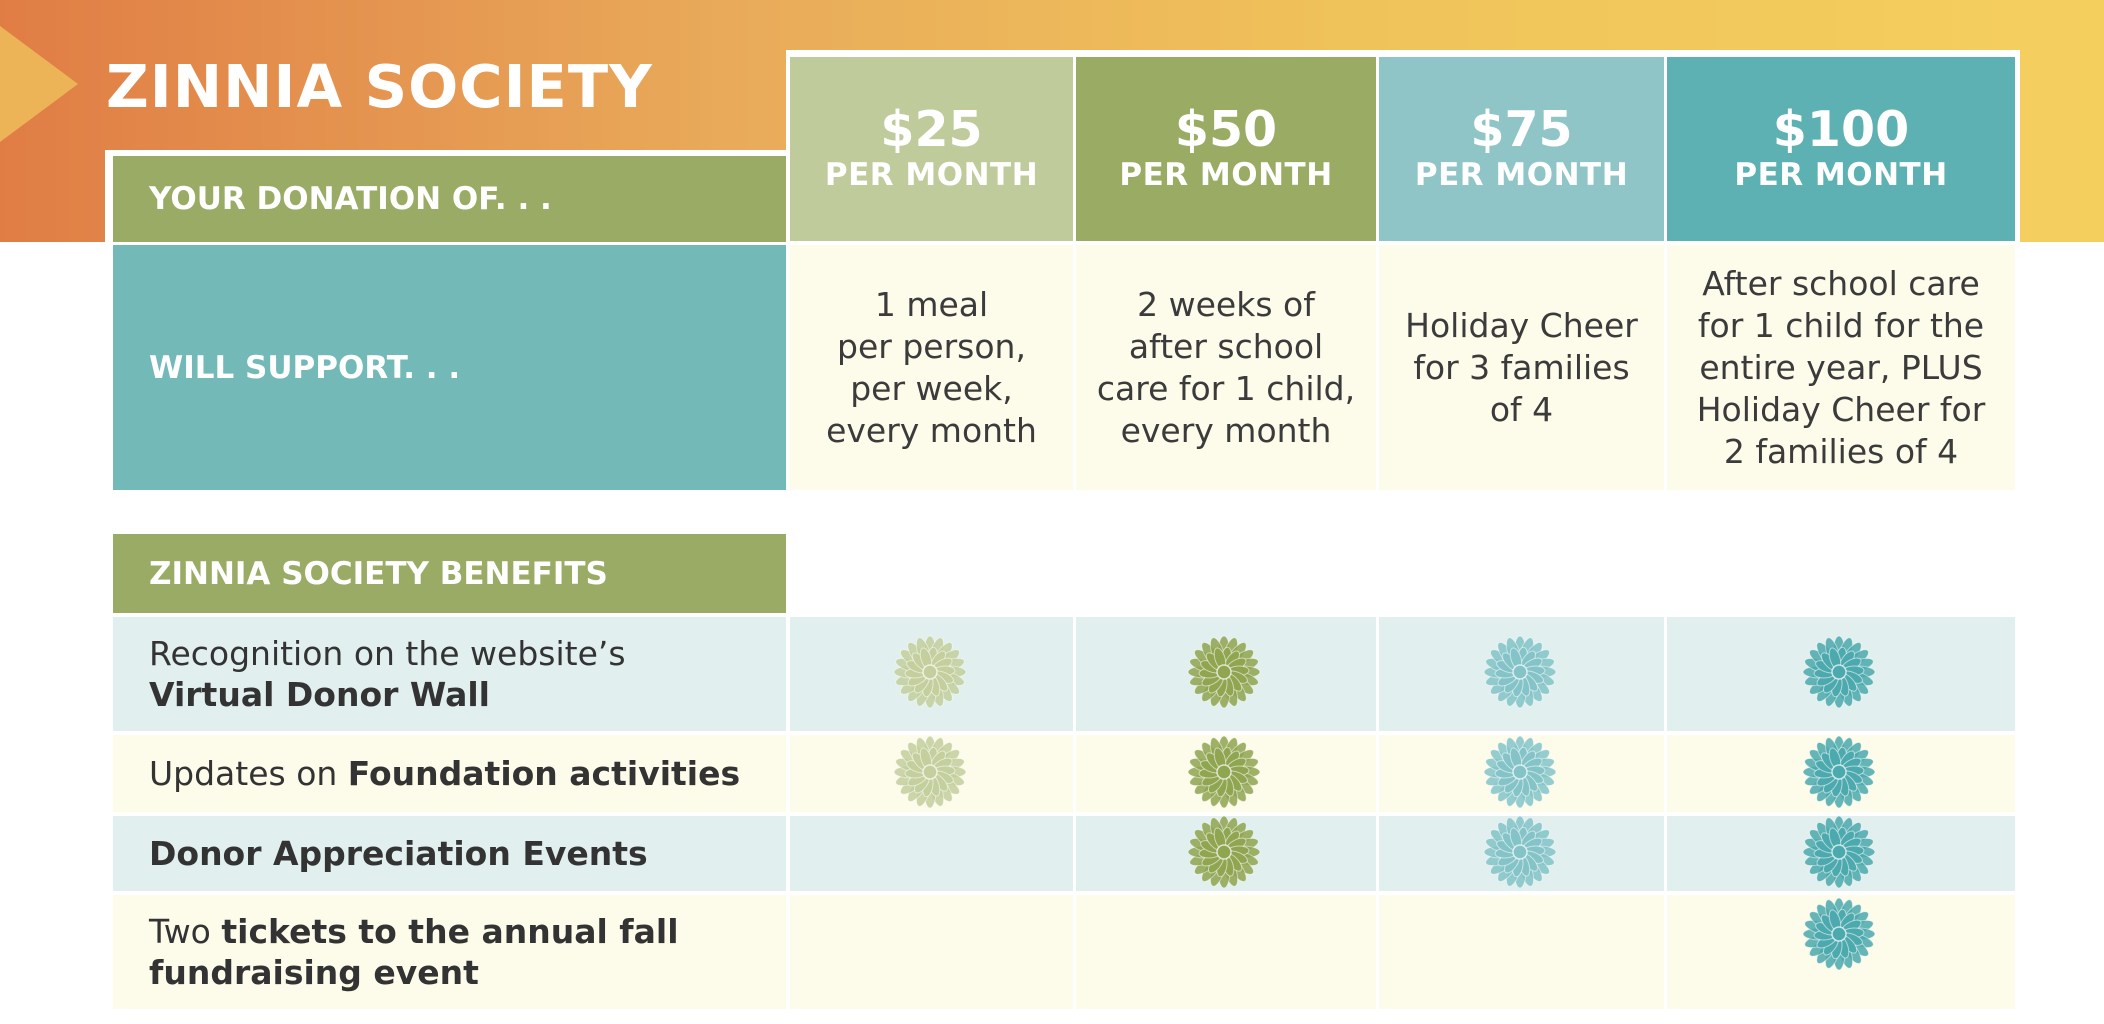 Image resolution: width=2104 pixels, height=1024 pixels. Describe the element at coordinates (1841, 130) in the screenshot. I see `tier-amount: $100` at that location.